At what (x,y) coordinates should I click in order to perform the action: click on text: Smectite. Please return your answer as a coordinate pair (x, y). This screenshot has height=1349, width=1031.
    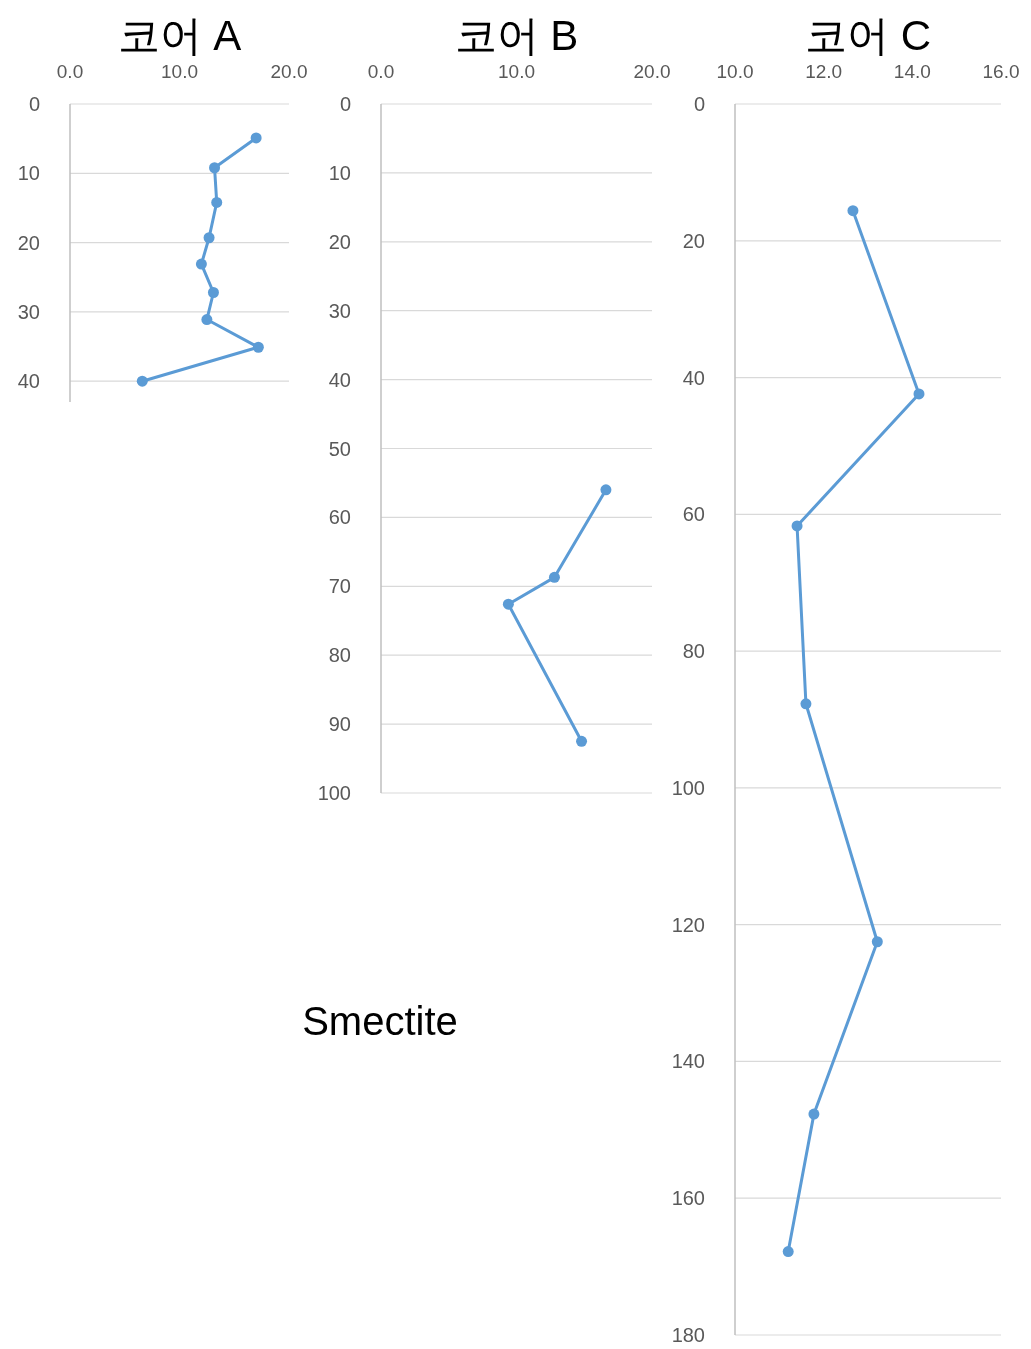
    Looking at the image, I should click on (380, 1021).